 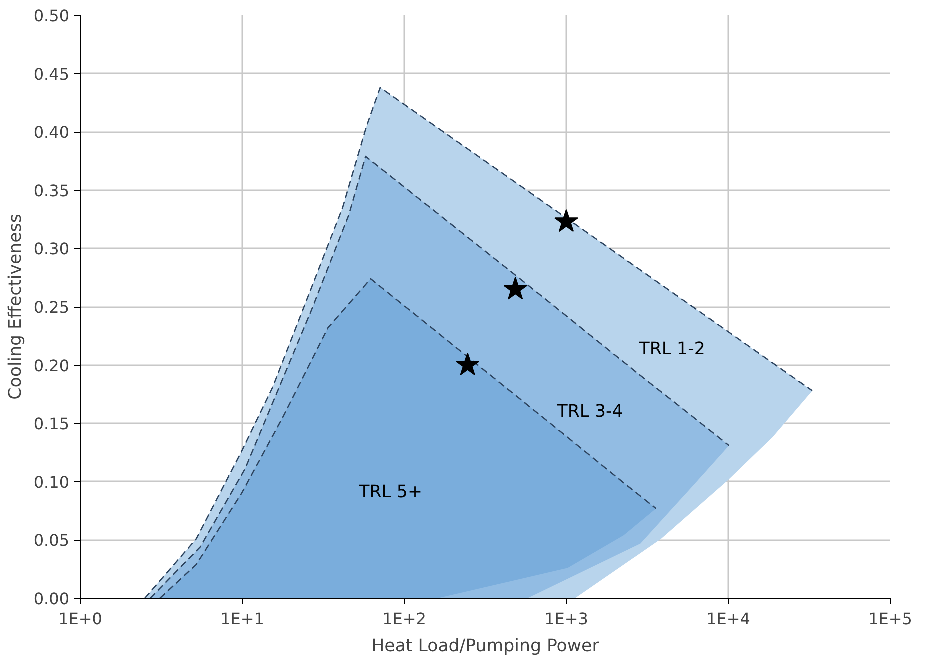 I want to click on x-tick-label: 1E+1, so click(x=242, y=619).